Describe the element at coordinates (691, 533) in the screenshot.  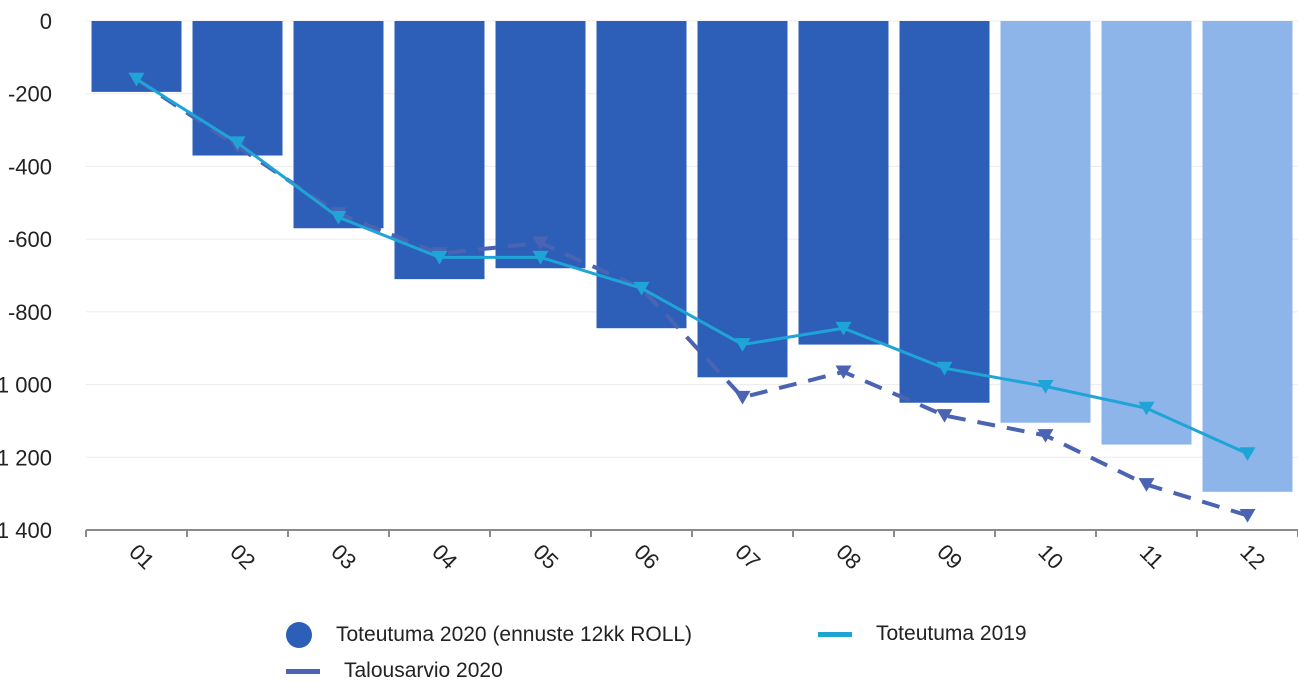
I see `x-axis-ticks` at that location.